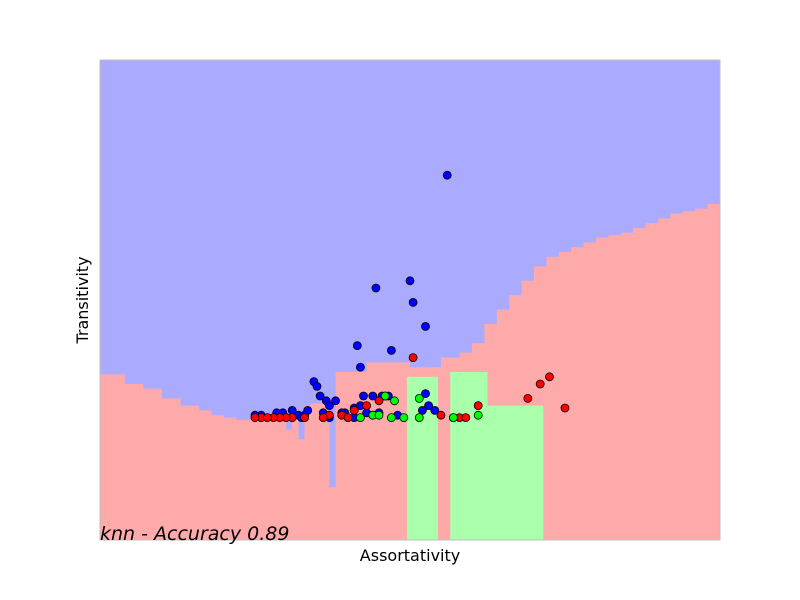 This screenshot has height=600, width=800. I want to click on y-axis-label: Transitivity, so click(82, 300).